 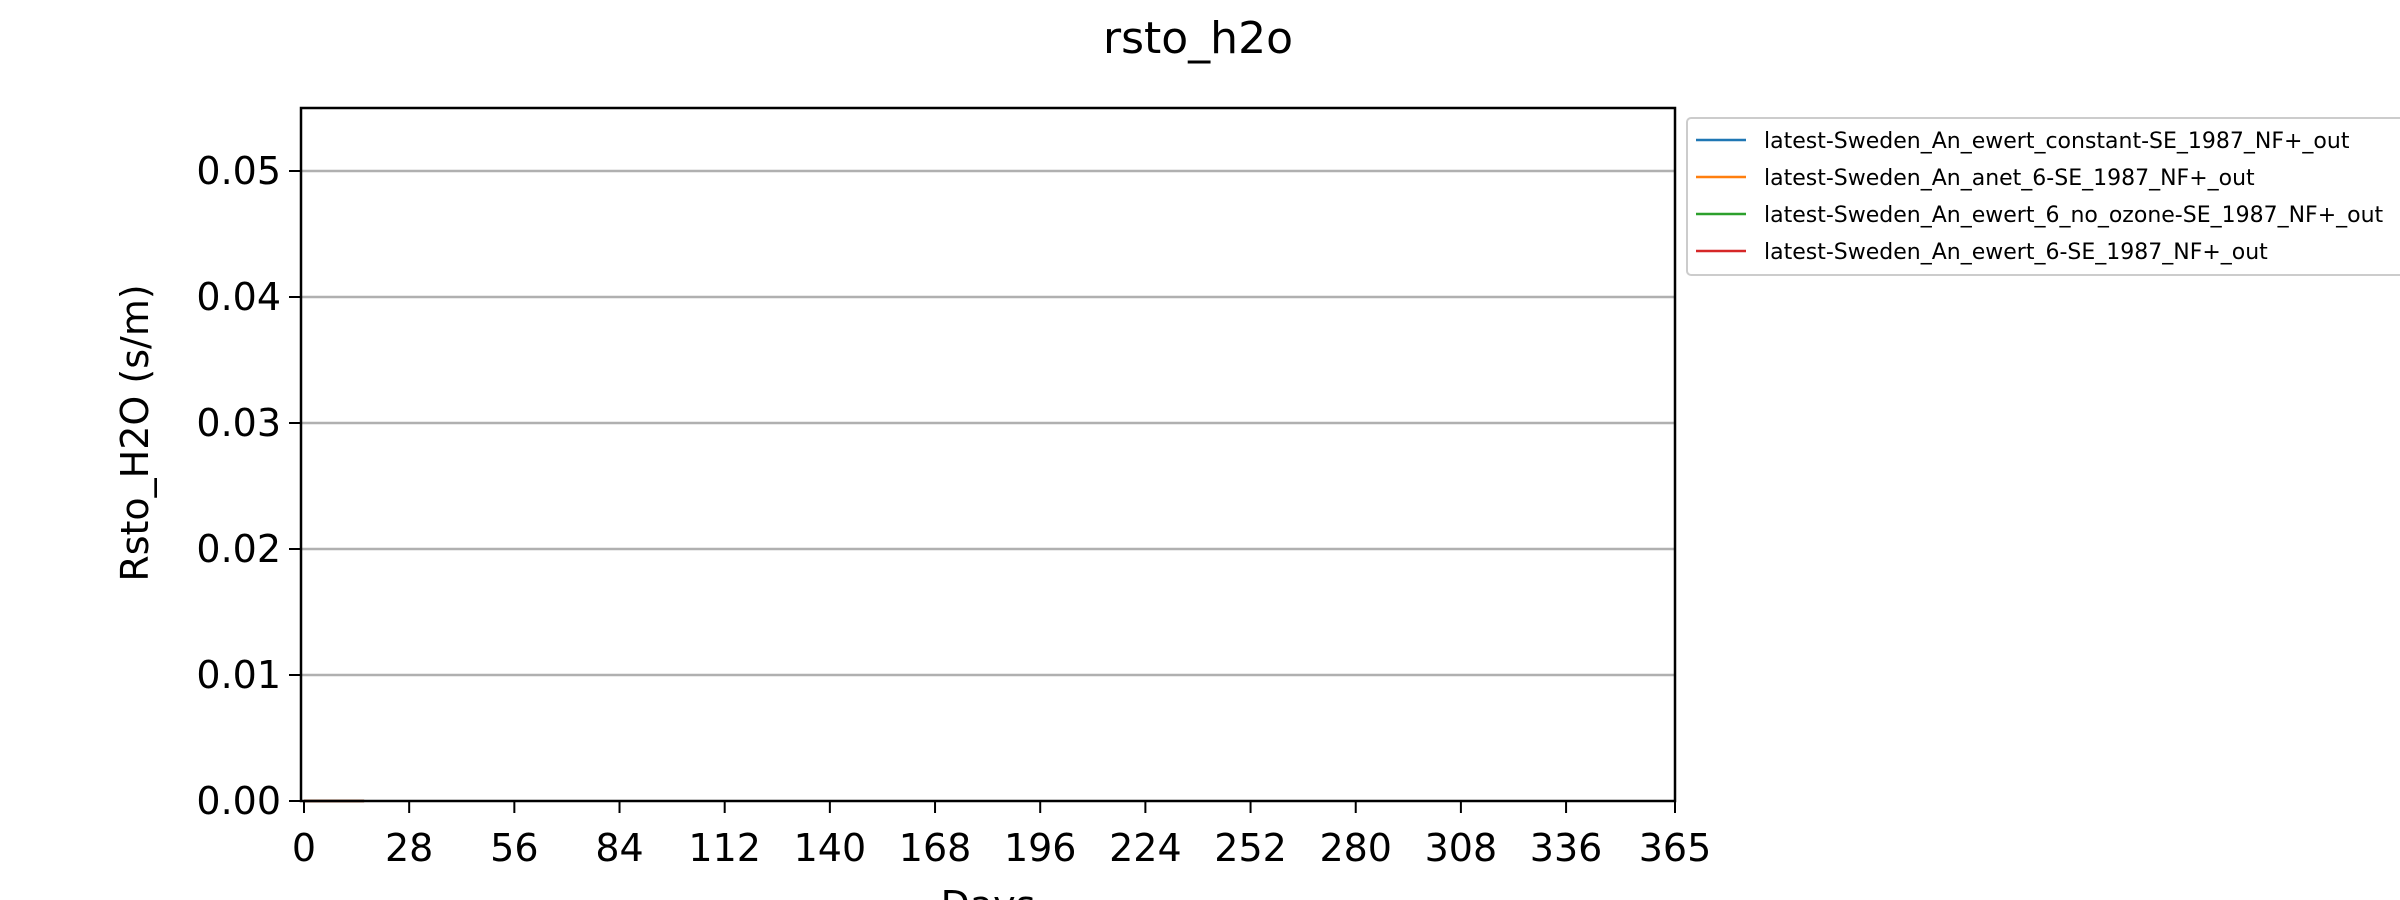 I want to click on y-tick-label: 0.02, so click(x=238, y=549).